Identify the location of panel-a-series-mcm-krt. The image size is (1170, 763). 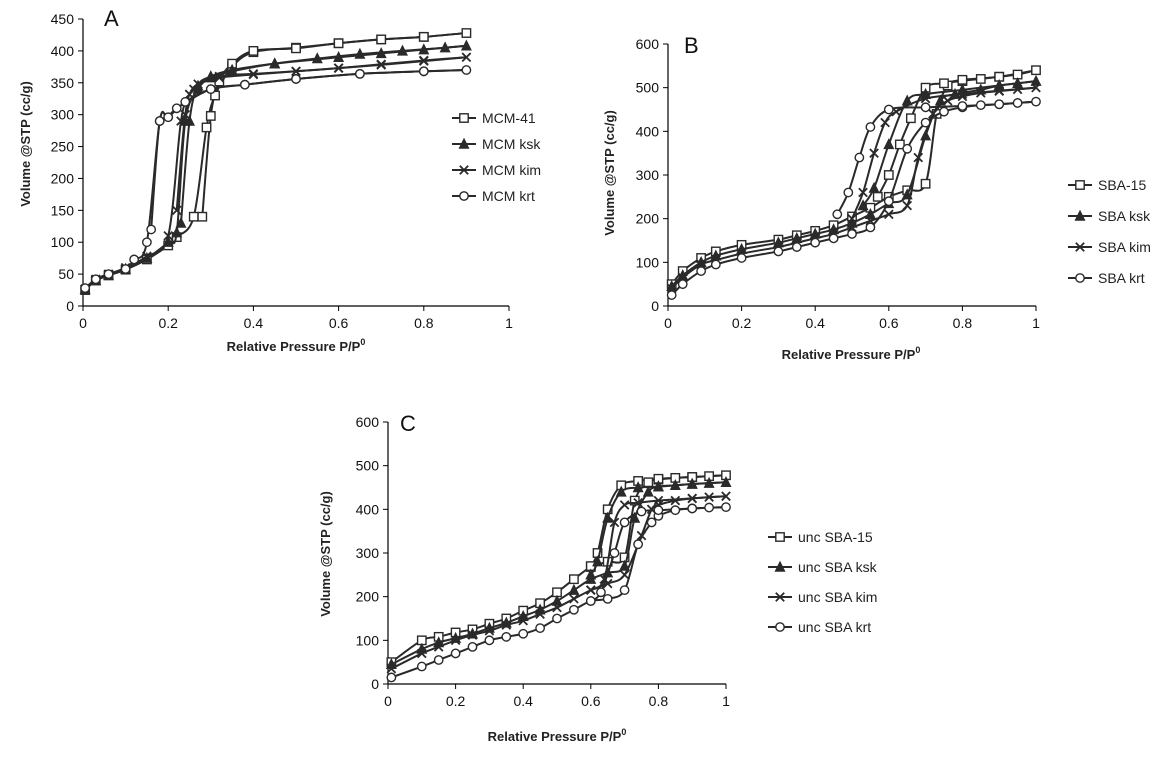
(276, 179).